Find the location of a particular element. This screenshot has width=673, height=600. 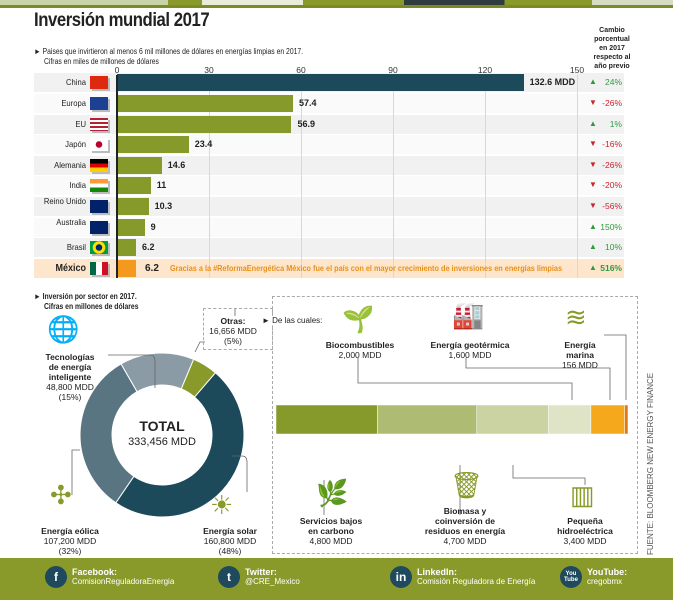

sector-subtitle: ► Inversión por sector en 2017. is located at coordinates (85, 296).